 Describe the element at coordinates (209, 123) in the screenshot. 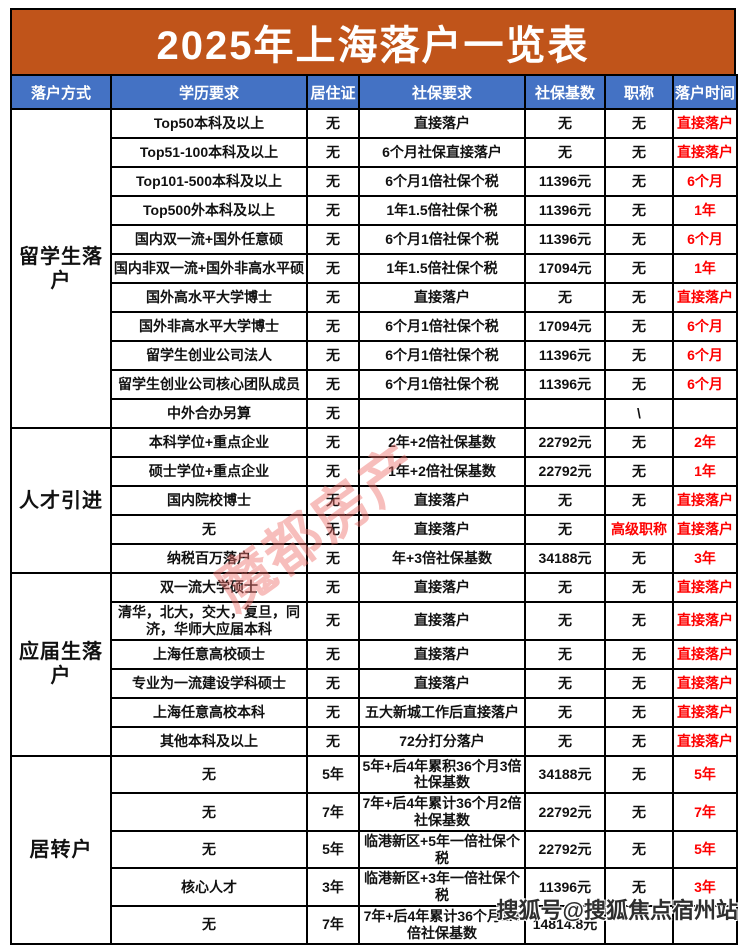

I see `data-cell: Top50本科及以上` at that location.